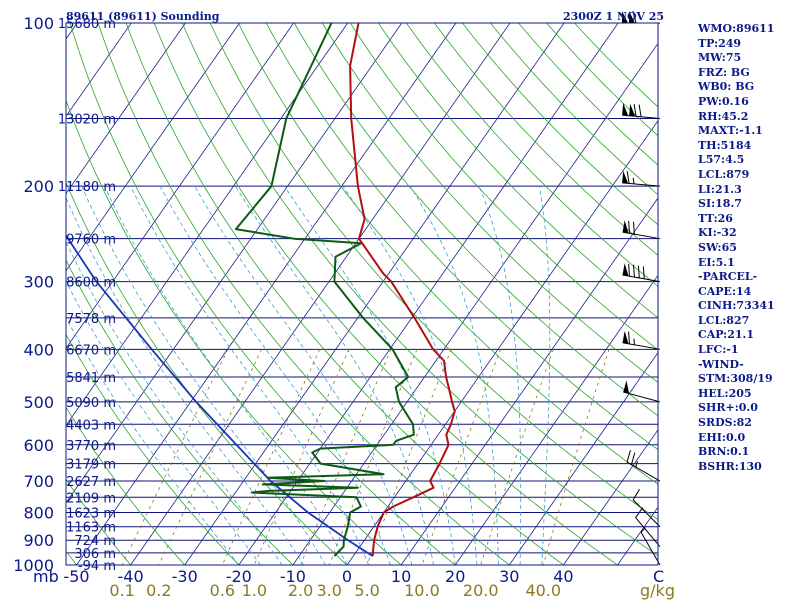  I want to click on mixing-ratio-unit: g/kg, so click(657, 590).